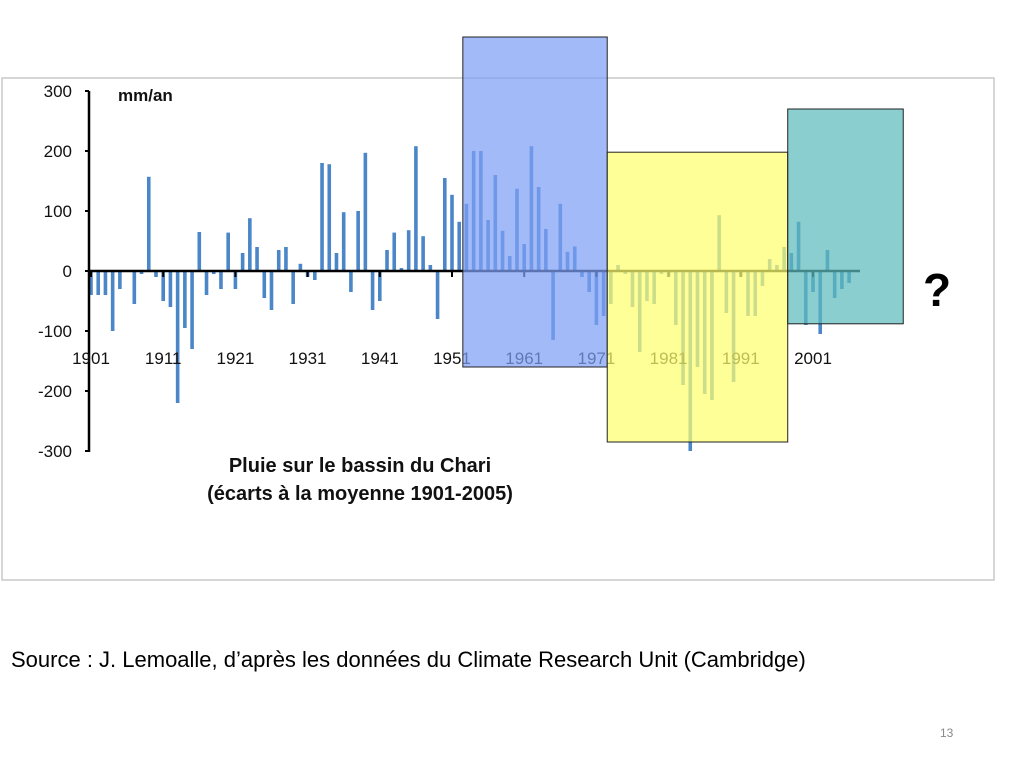 The height and width of the screenshot is (768, 1024). Describe the element at coordinates (308, 358) in the screenshot. I see `x-tick-label: 1931` at that location.